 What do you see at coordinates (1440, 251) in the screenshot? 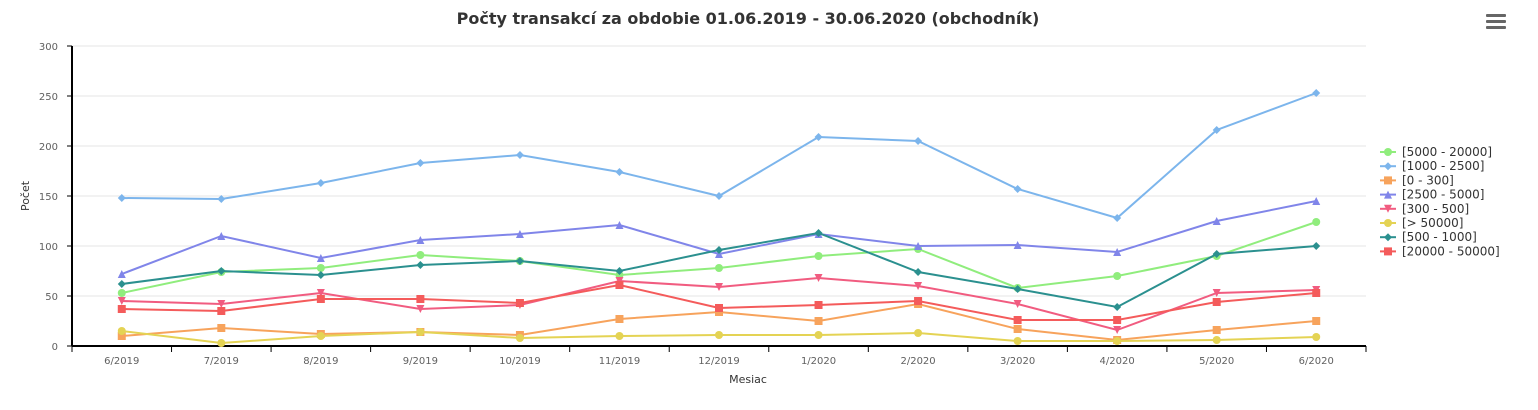
I see `legend-item: [20000 - 50000]` at bounding box center [1440, 251].